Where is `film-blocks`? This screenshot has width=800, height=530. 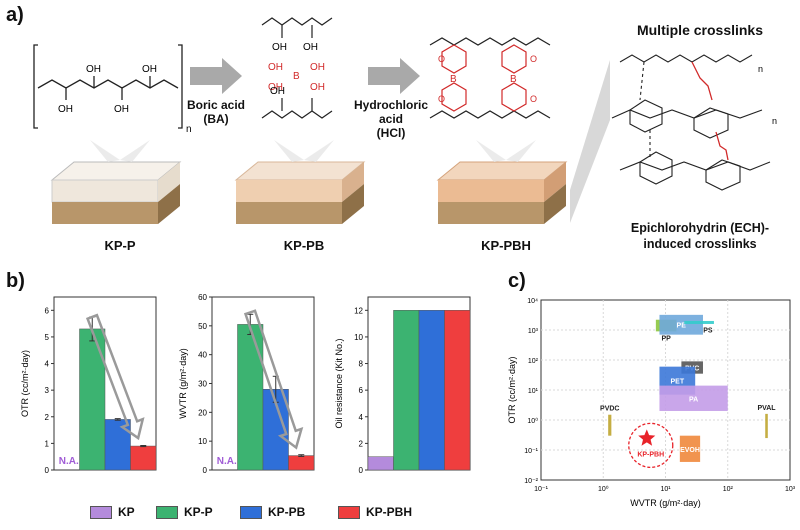 film-blocks is located at coordinates (309, 182).